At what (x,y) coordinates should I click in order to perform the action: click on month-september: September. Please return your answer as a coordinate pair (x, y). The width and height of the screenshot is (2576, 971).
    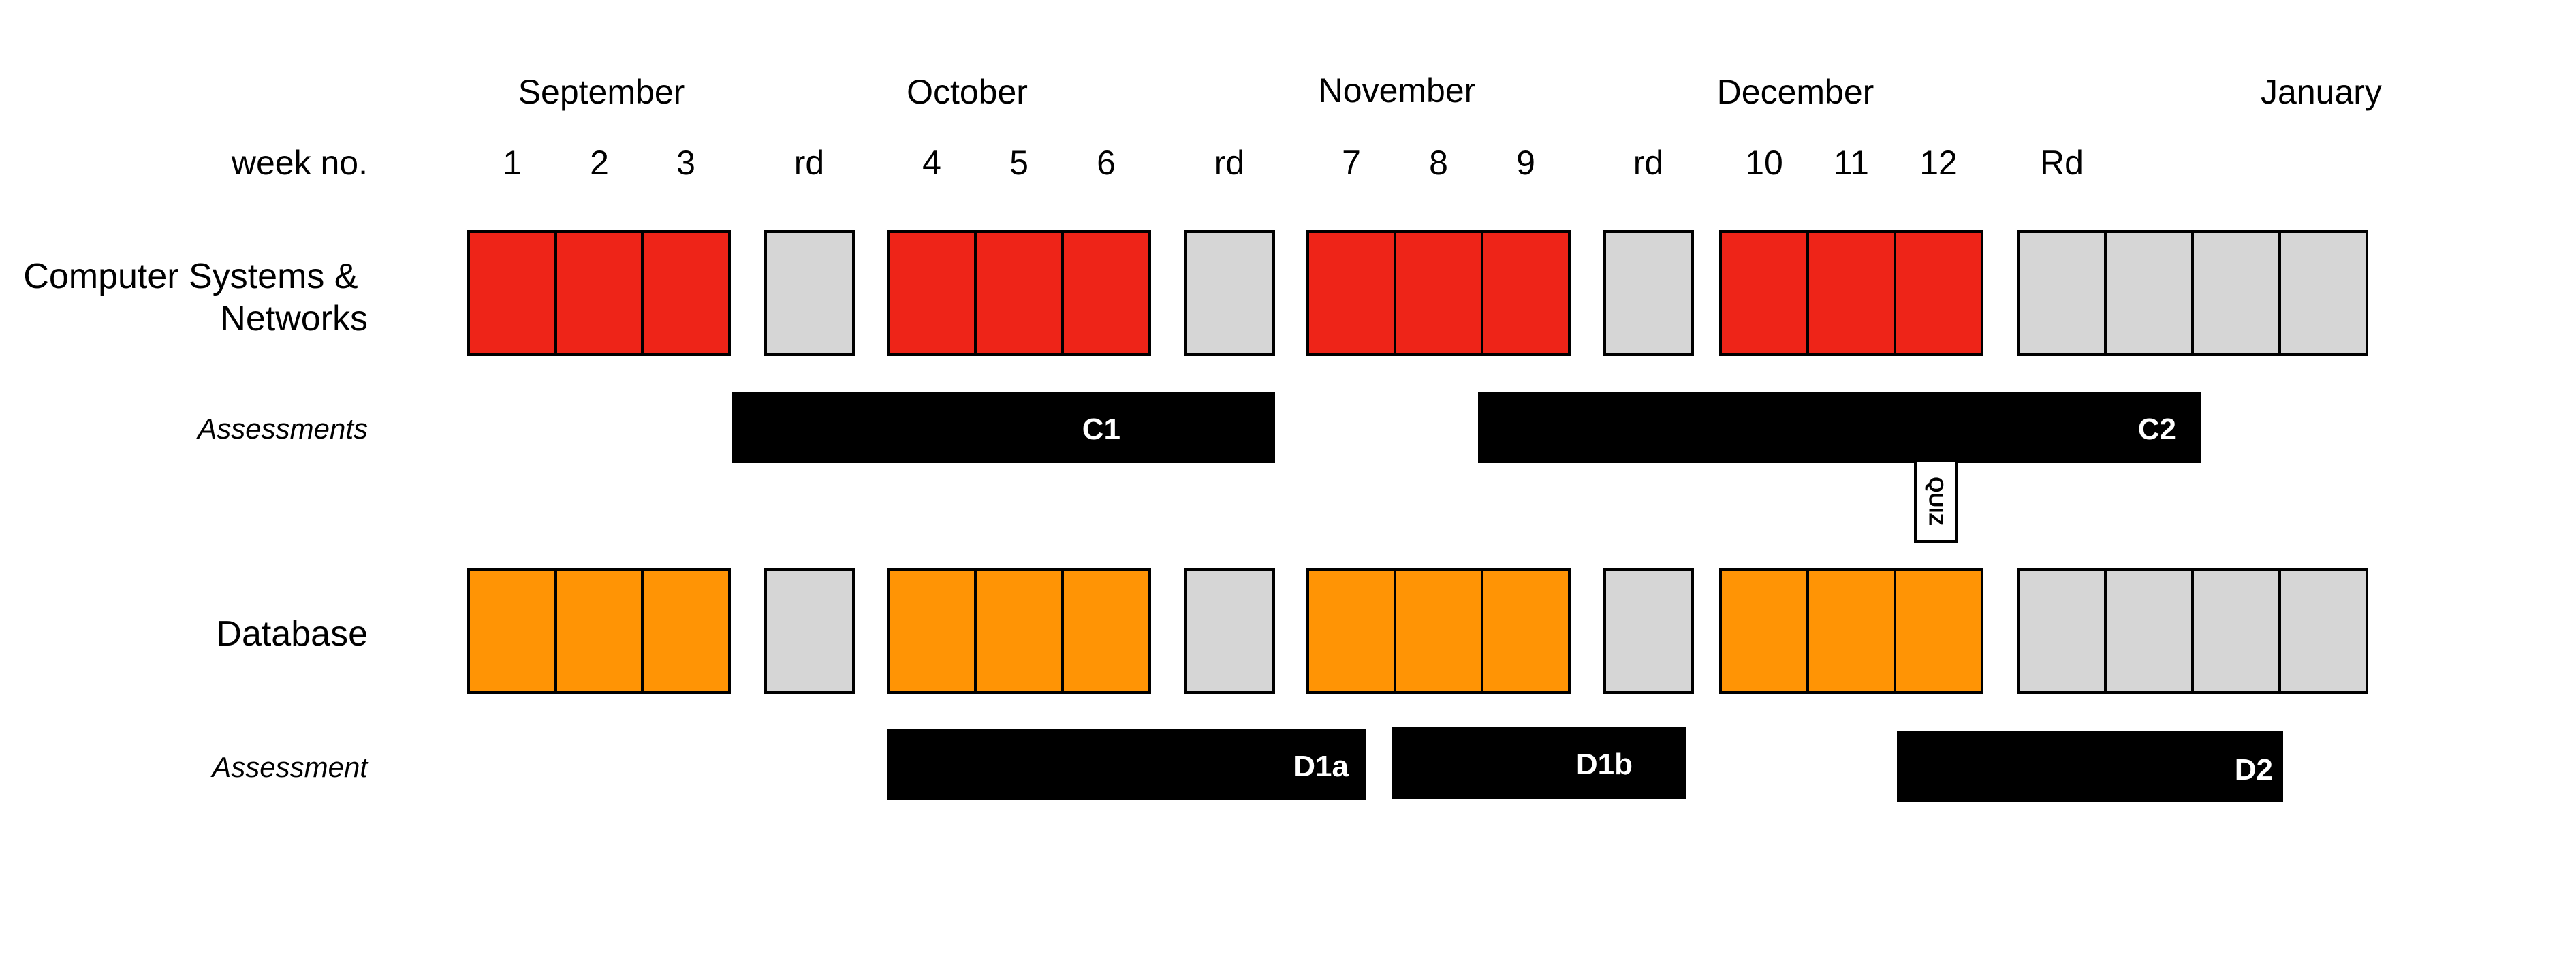
    Looking at the image, I should click on (601, 92).